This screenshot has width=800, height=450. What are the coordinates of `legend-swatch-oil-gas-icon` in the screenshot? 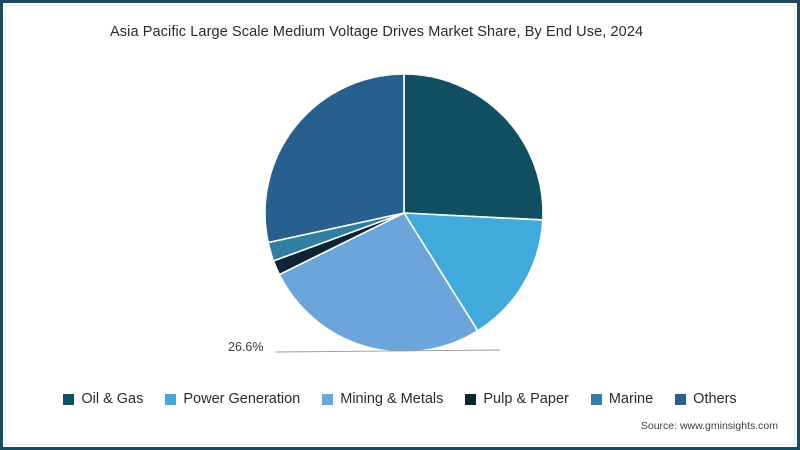 It's located at (69, 399).